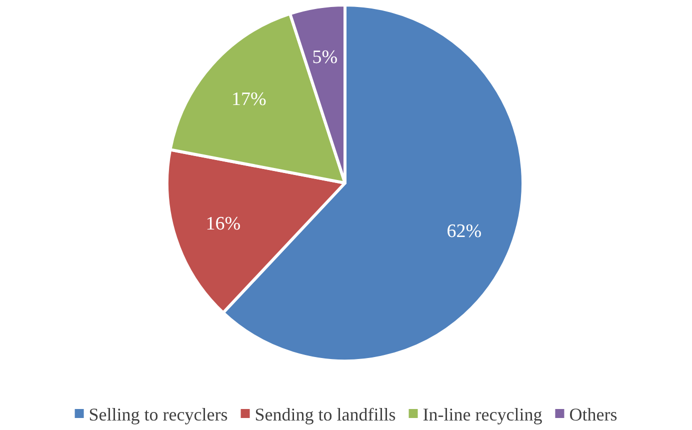 This screenshot has height=430, width=692. What do you see at coordinates (248, 99) in the screenshot?
I see `data-label: 17%` at bounding box center [248, 99].